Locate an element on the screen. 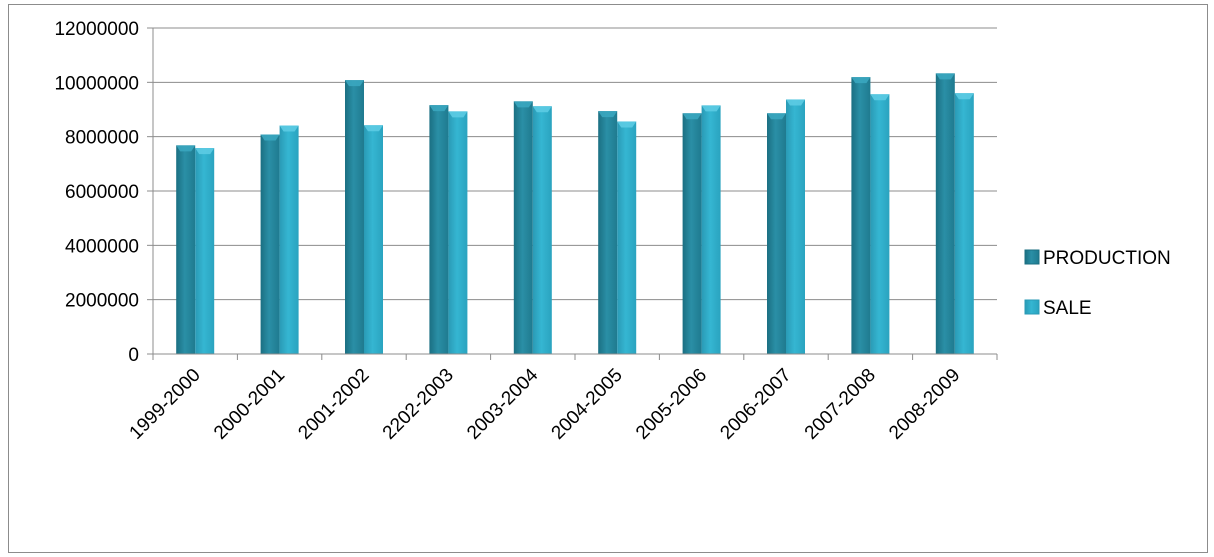 The width and height of the screenshot is (1214, 557). bar-production-2000-2001 is located at coordinates (270, 244).